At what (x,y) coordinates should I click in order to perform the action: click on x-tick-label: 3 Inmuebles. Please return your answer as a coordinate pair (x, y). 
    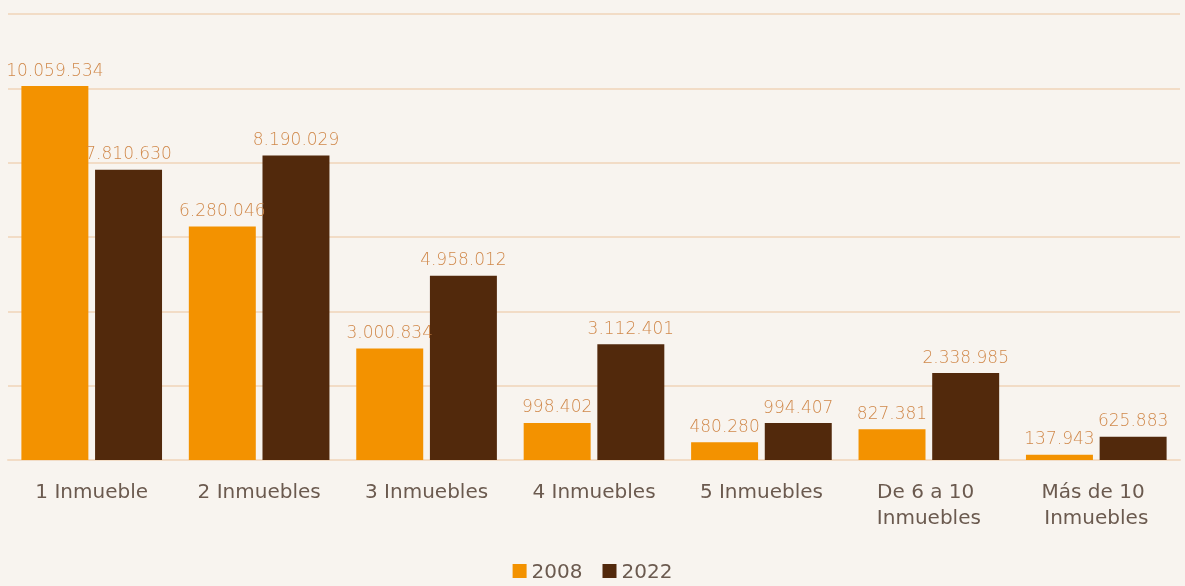
    Looking at the image, I should click on (427, 491).